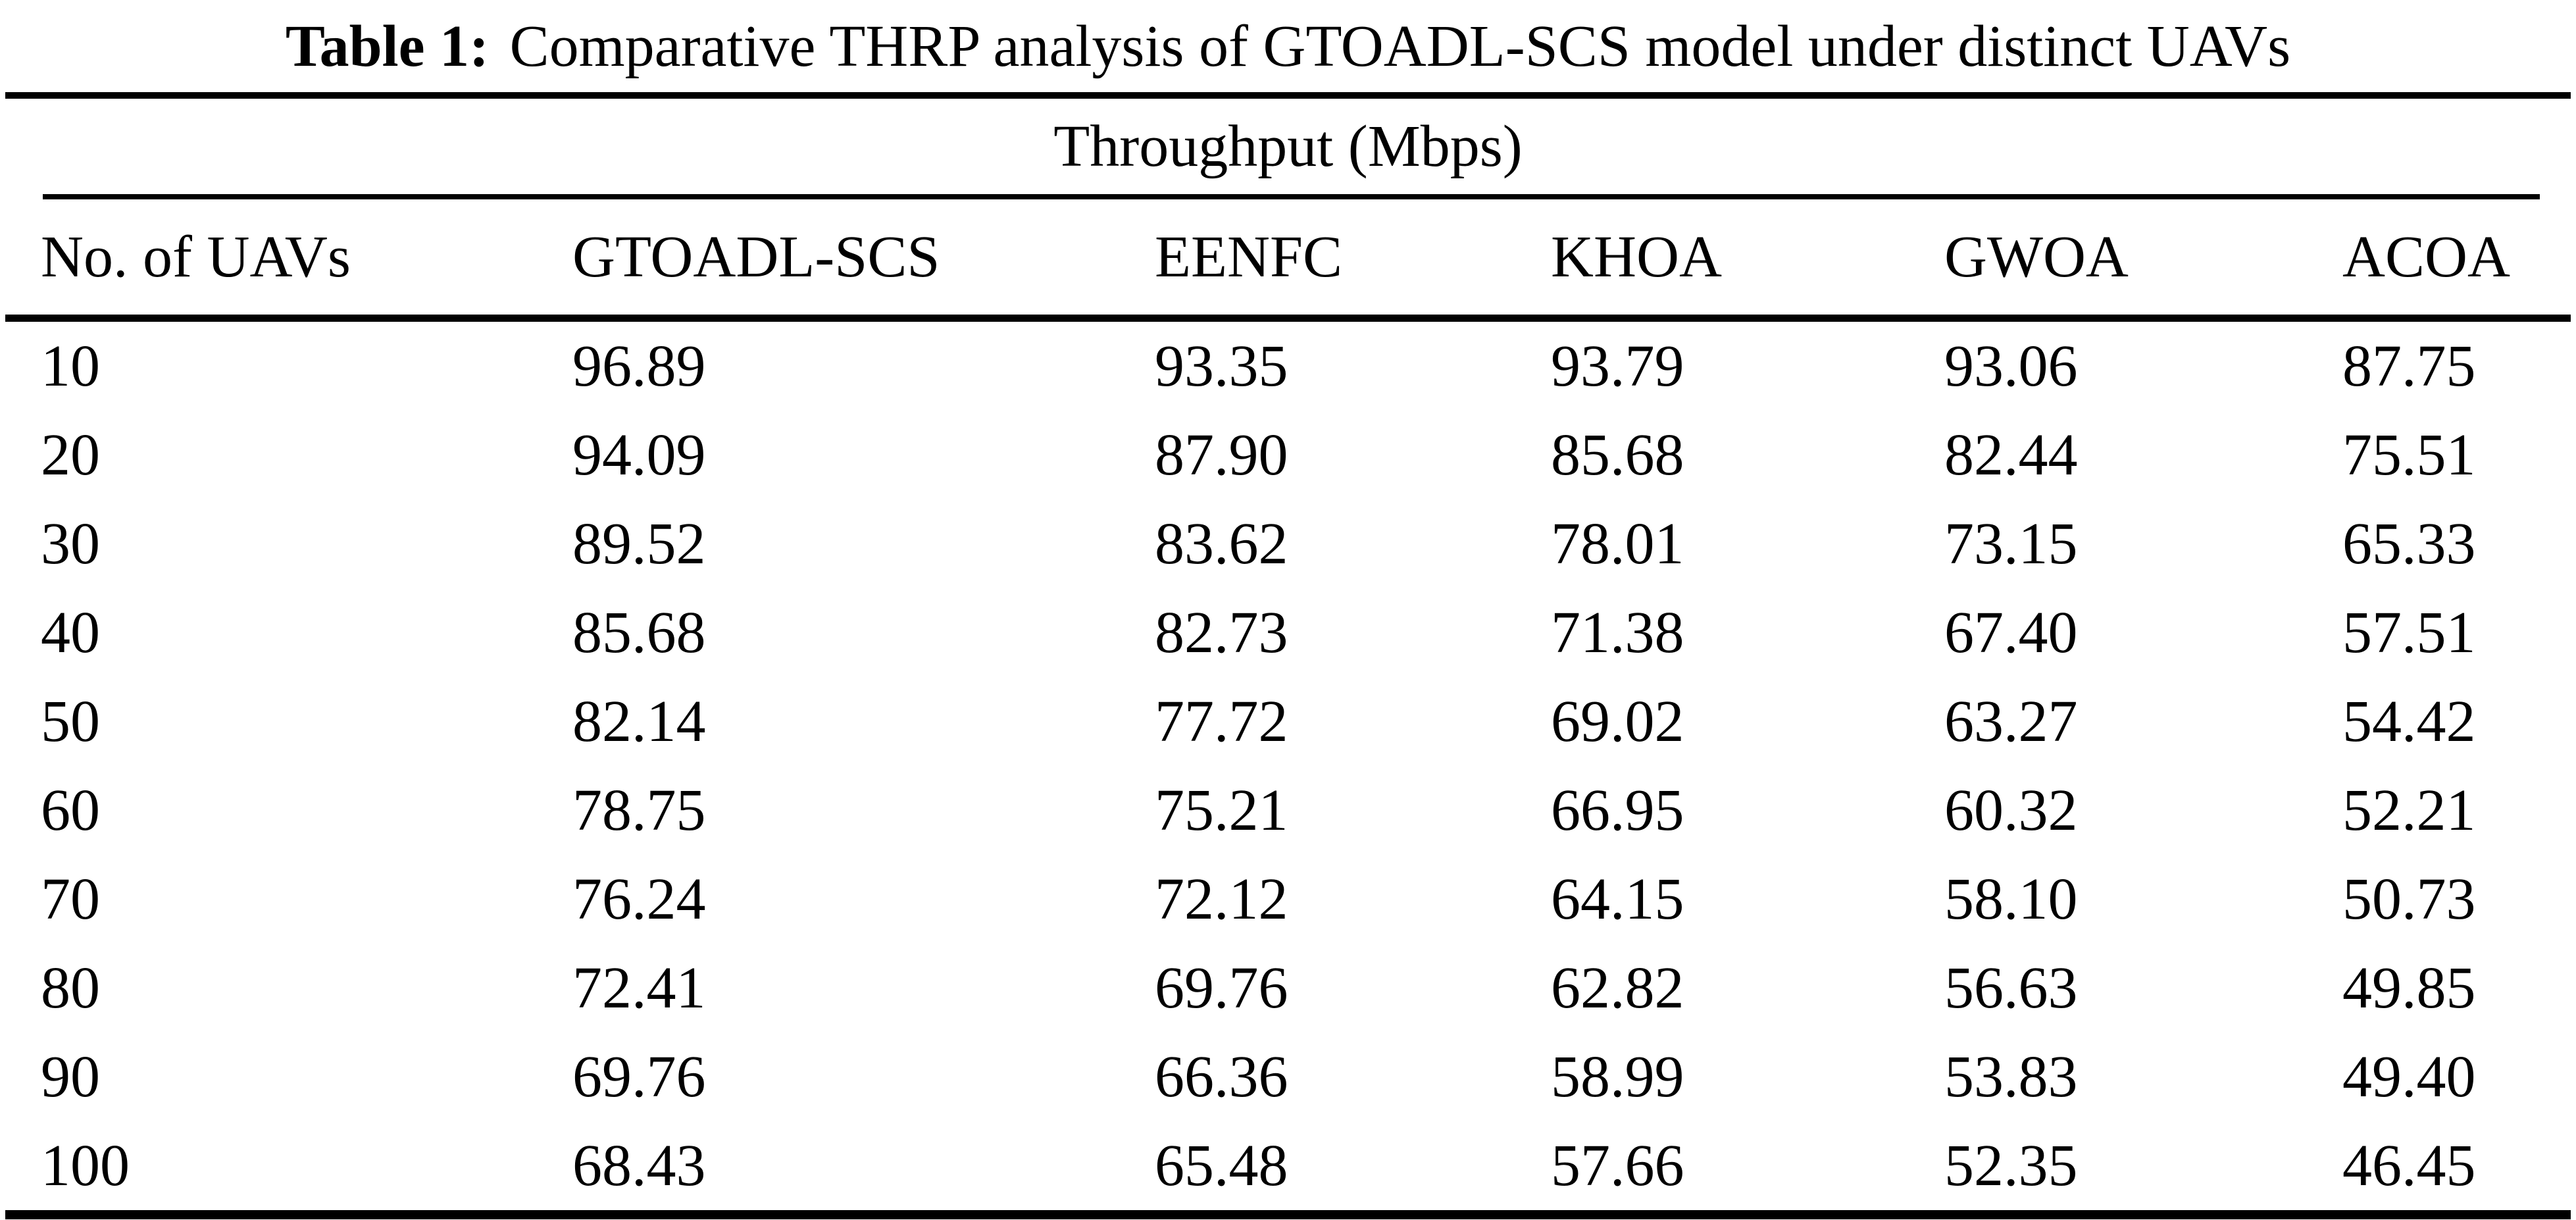  Describe the element at coordinates (1617, 1076) in the screenshot. I see `table-cell: 58.99` at that location.